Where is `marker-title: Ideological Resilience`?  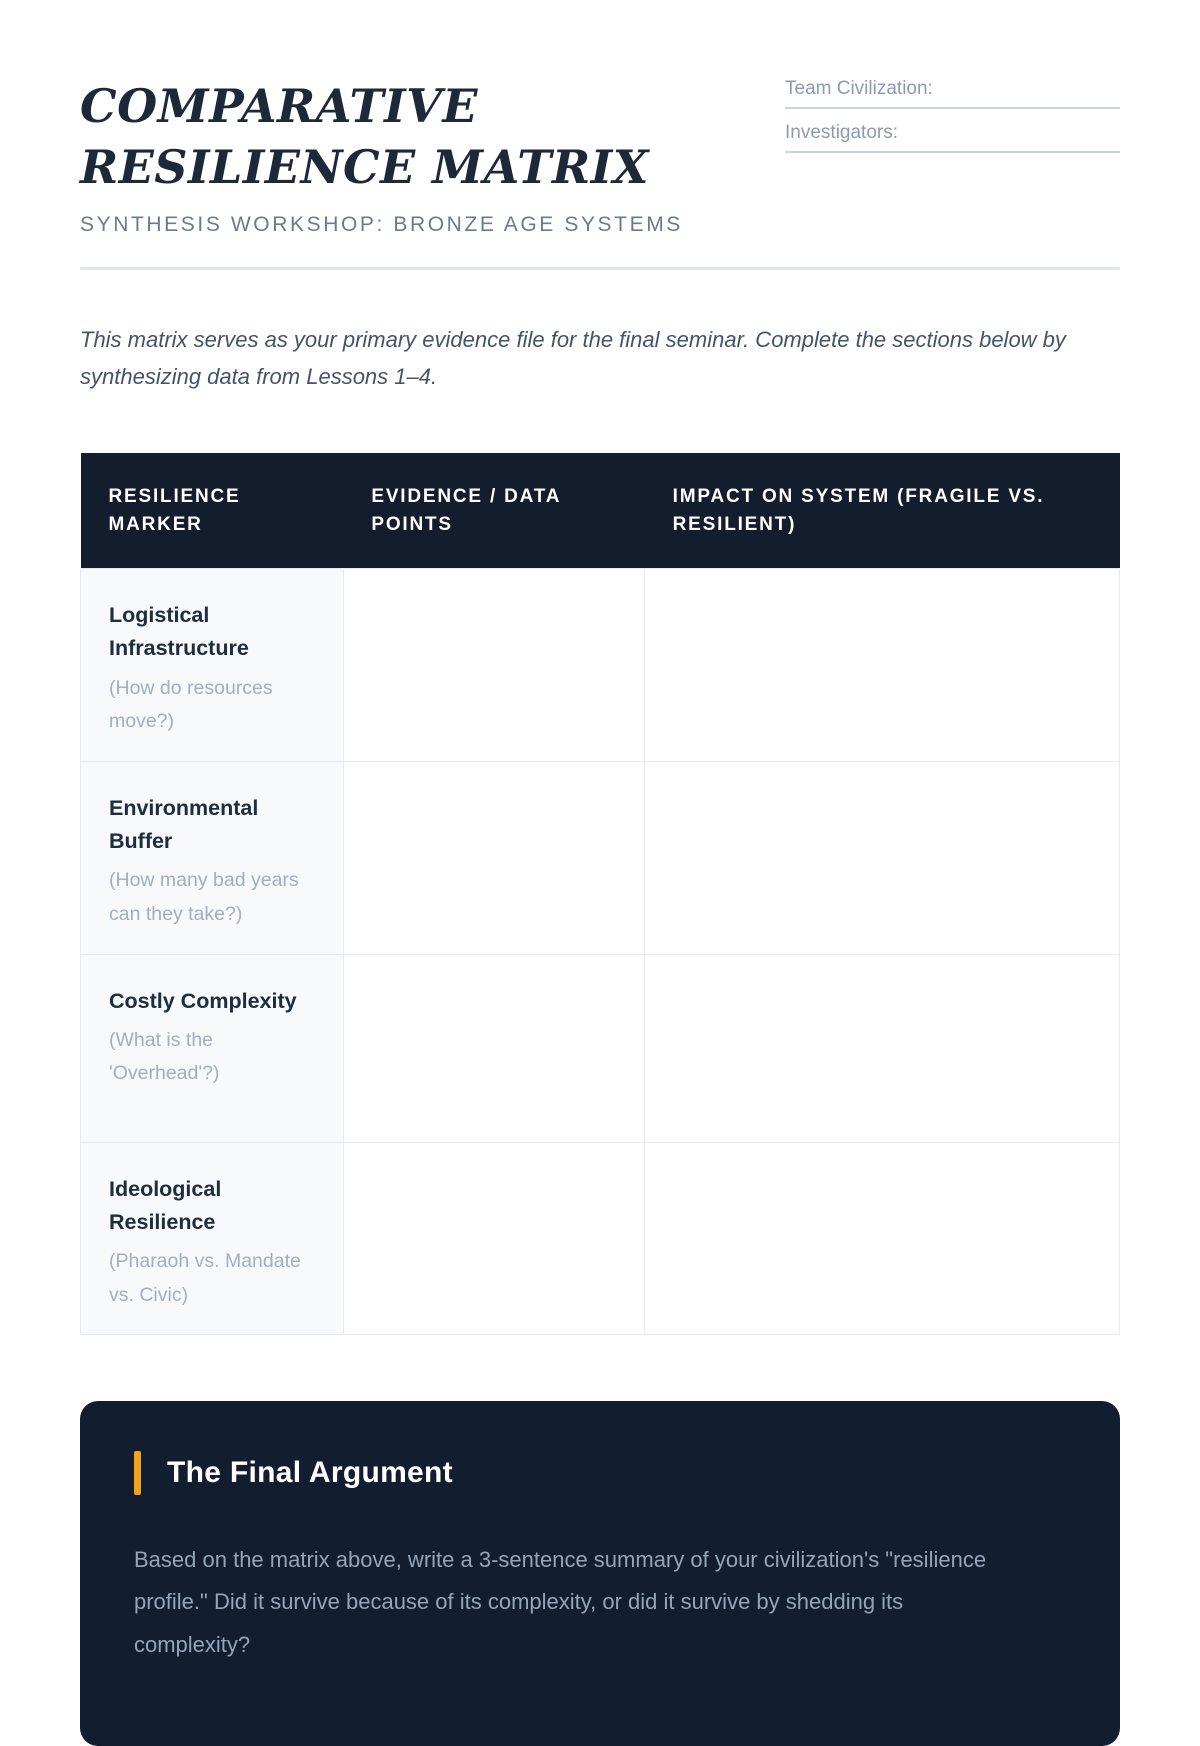 marker-title: Ideological Resilience is located at coordinates (165, 1205).